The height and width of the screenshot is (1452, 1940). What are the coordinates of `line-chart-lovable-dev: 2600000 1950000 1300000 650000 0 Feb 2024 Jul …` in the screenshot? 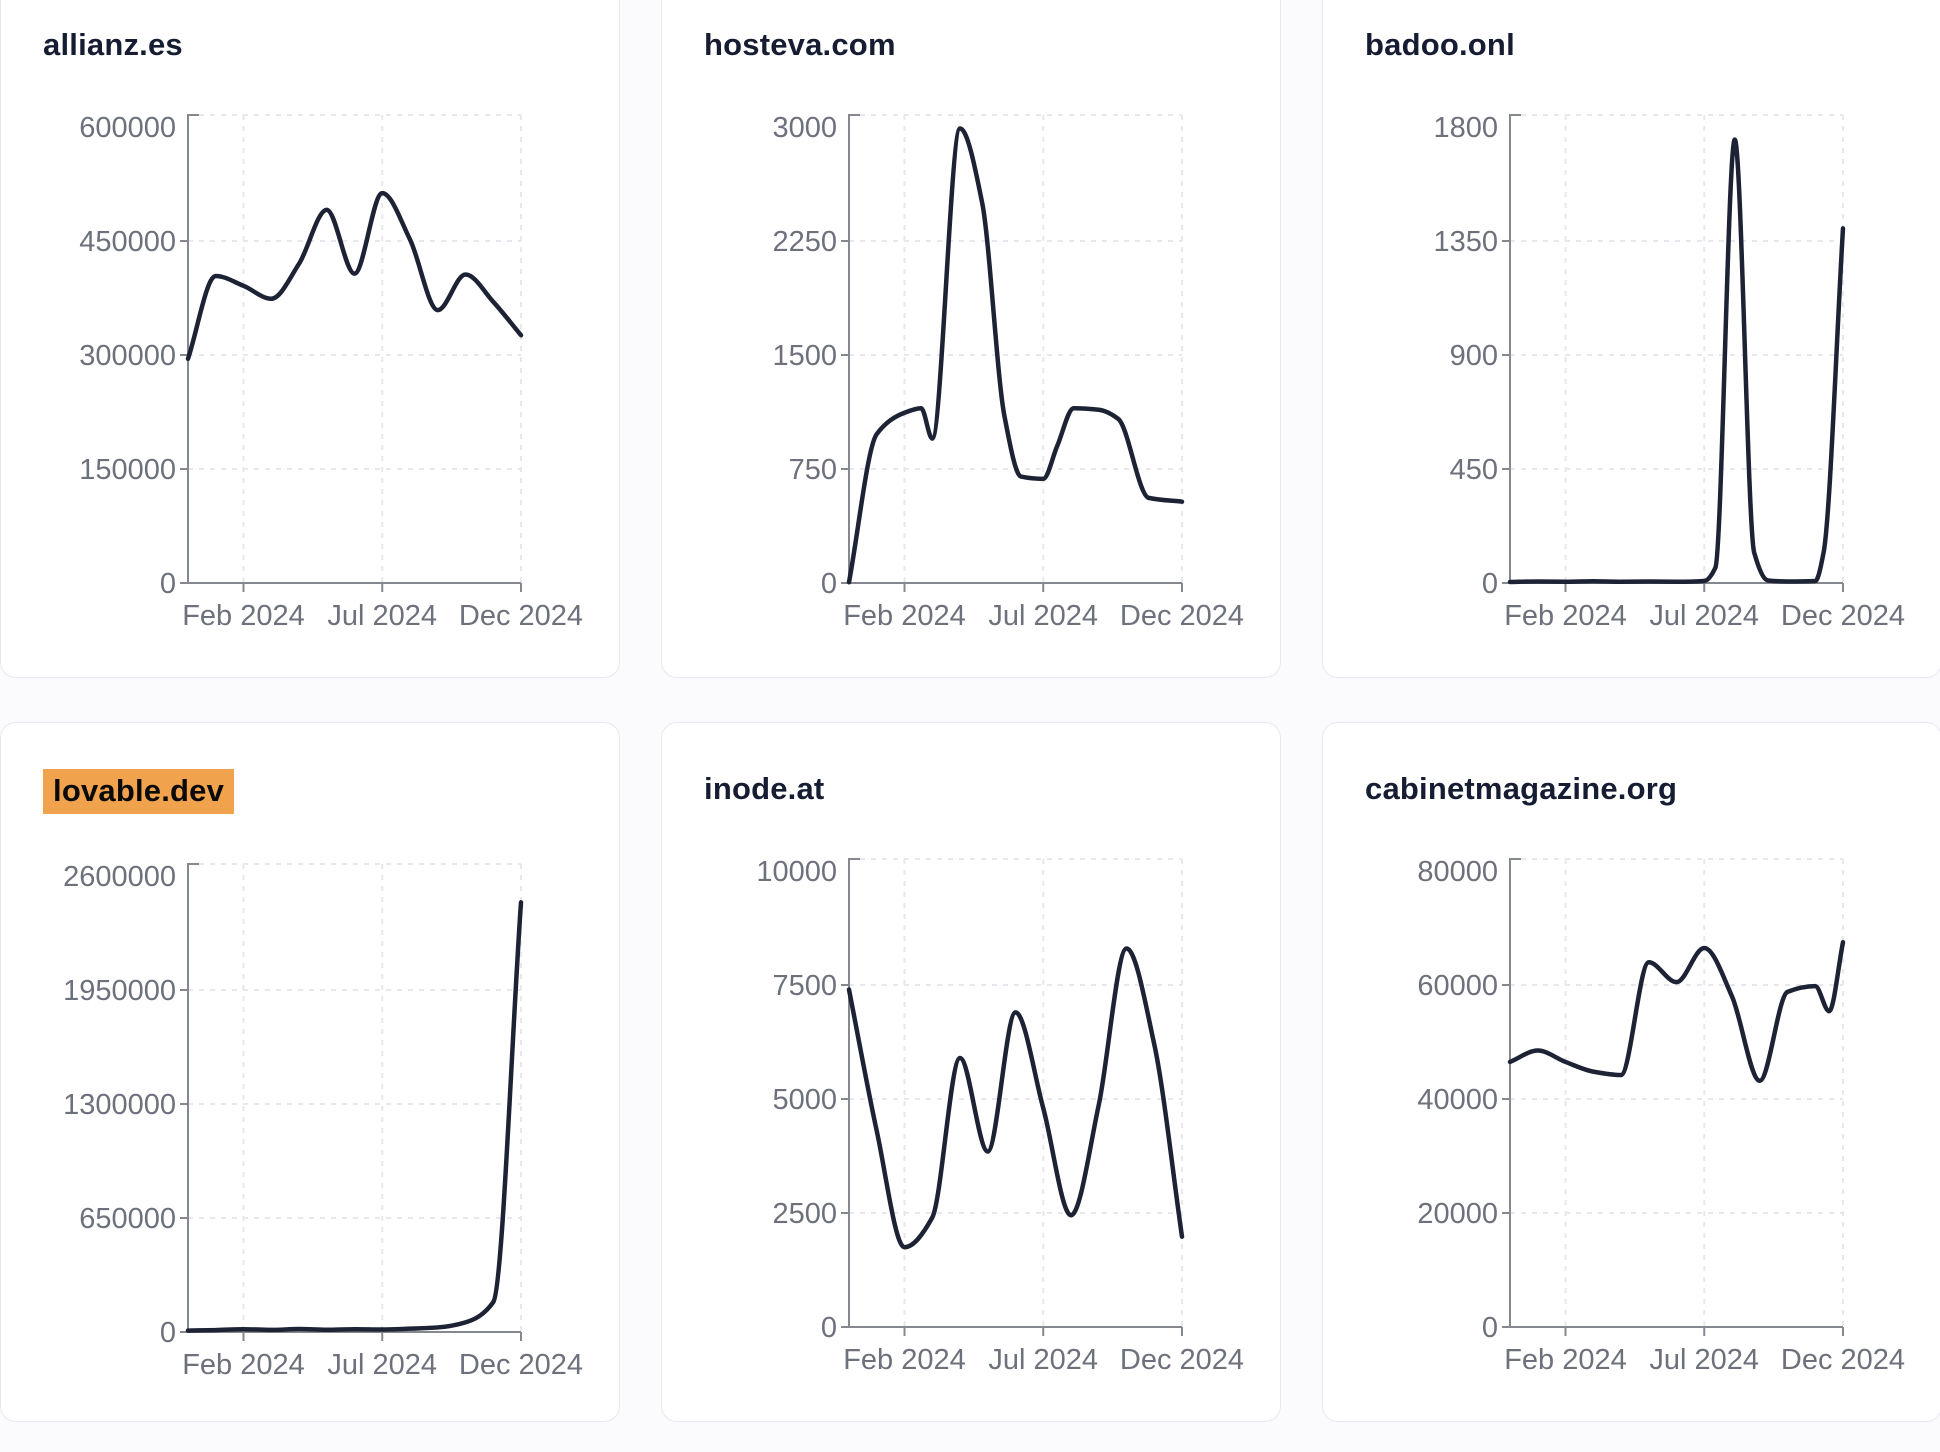 It's located at (311, 1118).